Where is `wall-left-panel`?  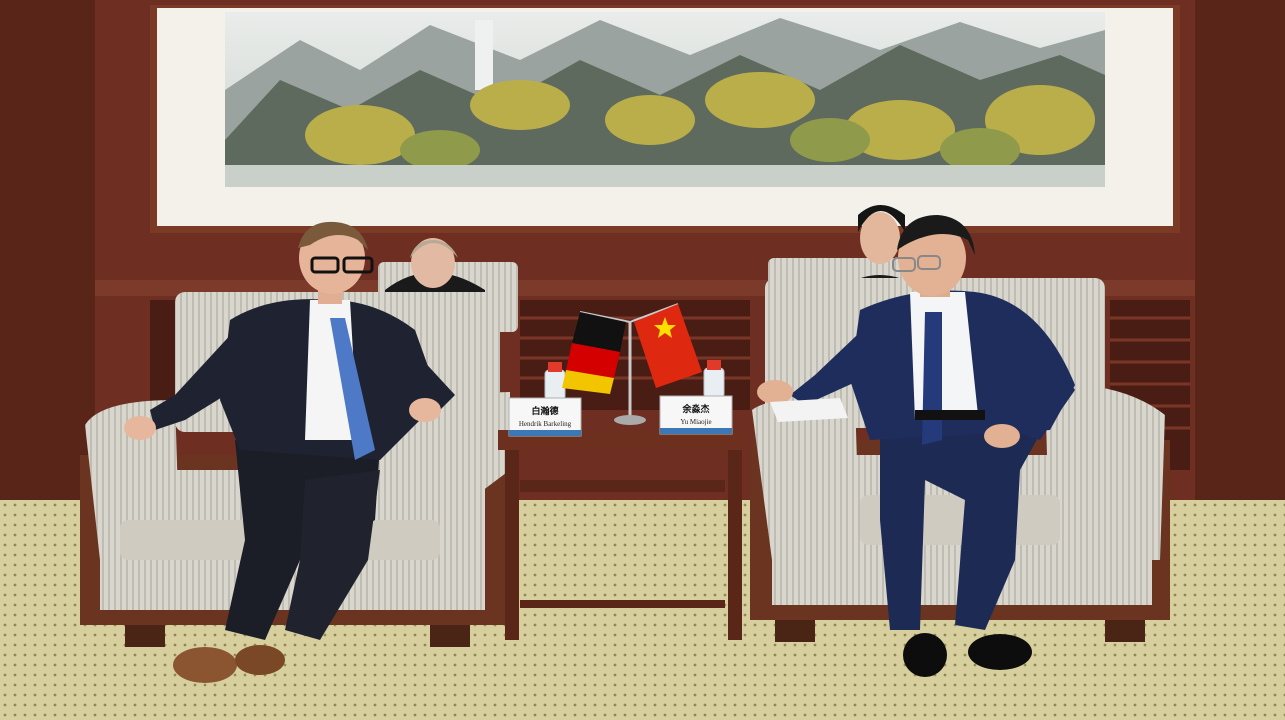
wall-left-panel is located at coordinates (47, 260).